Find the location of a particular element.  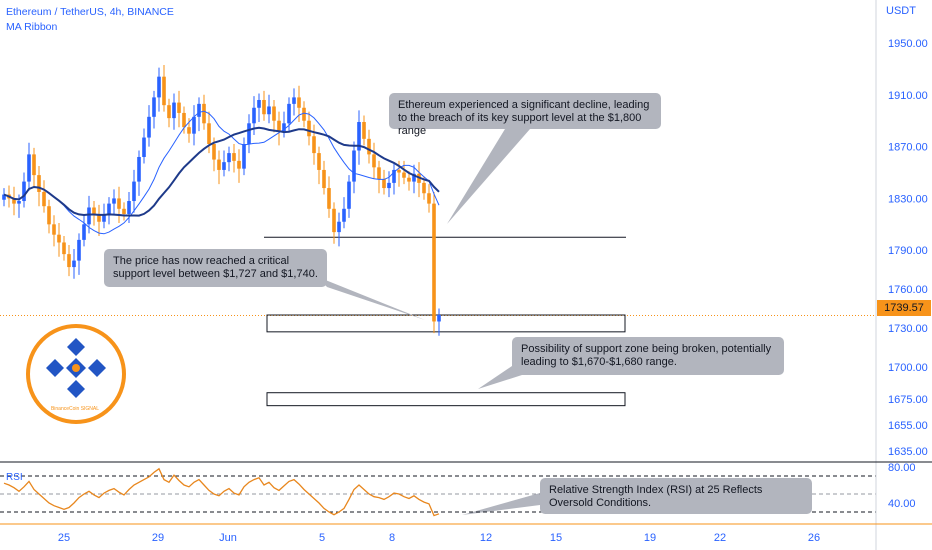

pointer-break is located at coordinates (500, 377).